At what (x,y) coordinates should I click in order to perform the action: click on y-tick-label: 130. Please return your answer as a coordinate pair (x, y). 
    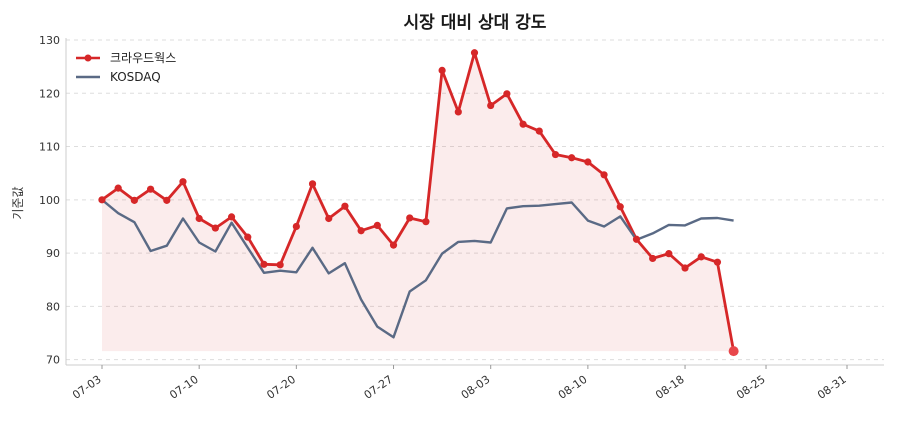
    Looking at the image, I should click on (49, 40).